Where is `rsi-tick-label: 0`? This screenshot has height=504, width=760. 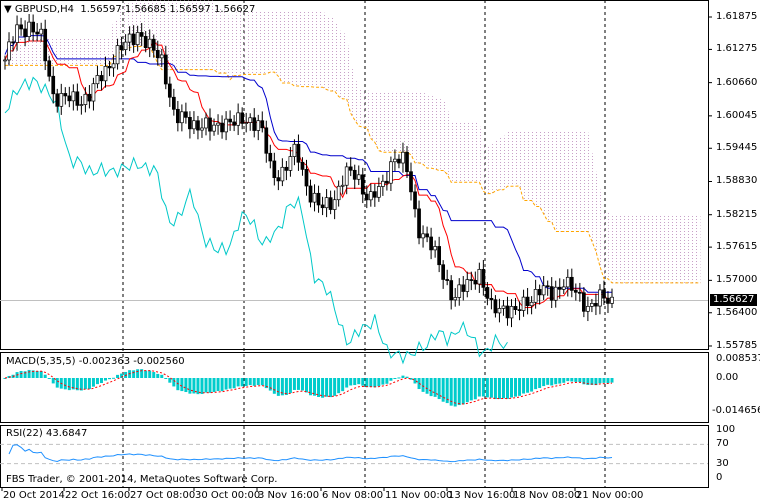 rsi-tick-label: 0 is located at coordinates (719, 477).